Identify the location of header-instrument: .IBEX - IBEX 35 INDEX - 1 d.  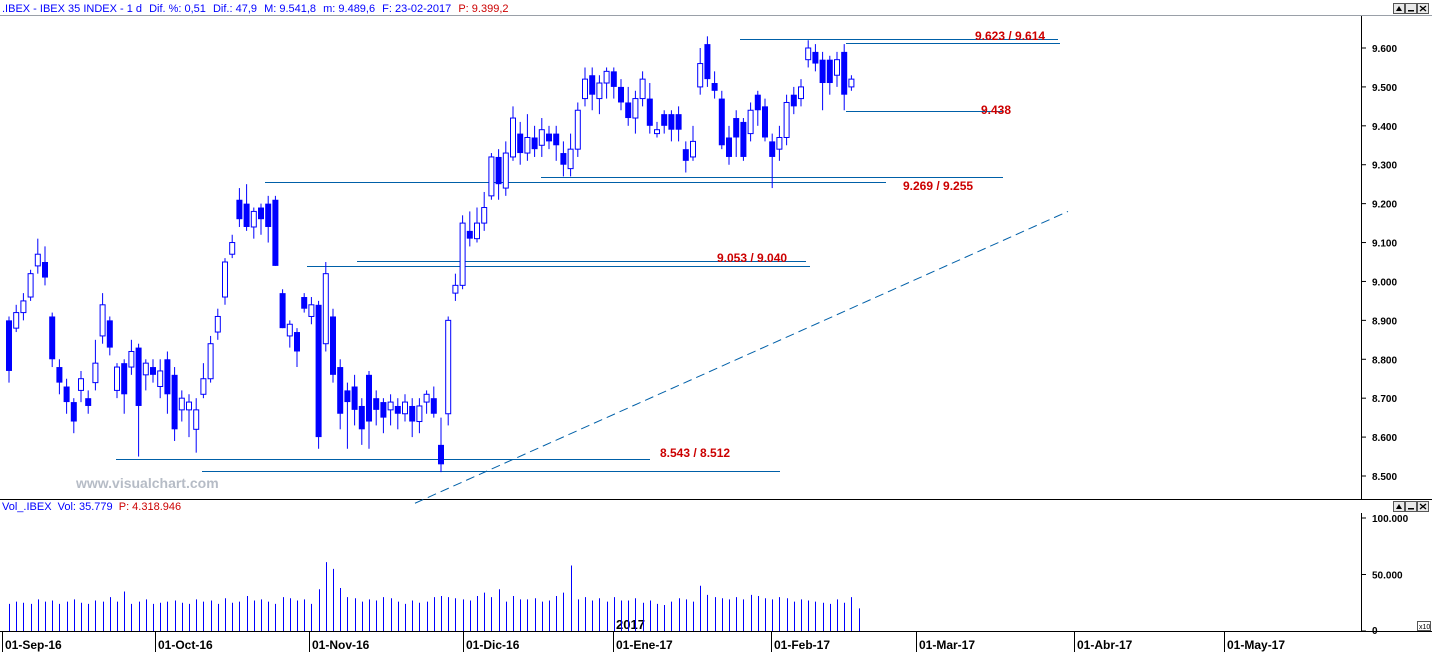
(72, 9).